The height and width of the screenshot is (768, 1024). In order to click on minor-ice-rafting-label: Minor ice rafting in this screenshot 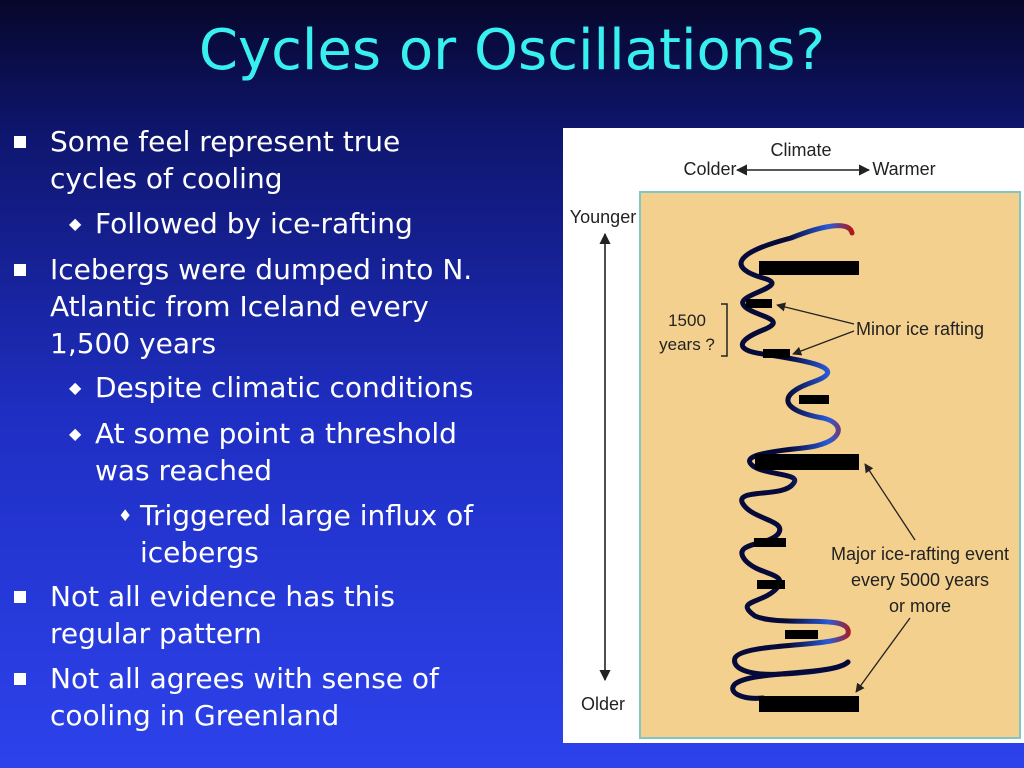, I will do `click(920, 329)`.